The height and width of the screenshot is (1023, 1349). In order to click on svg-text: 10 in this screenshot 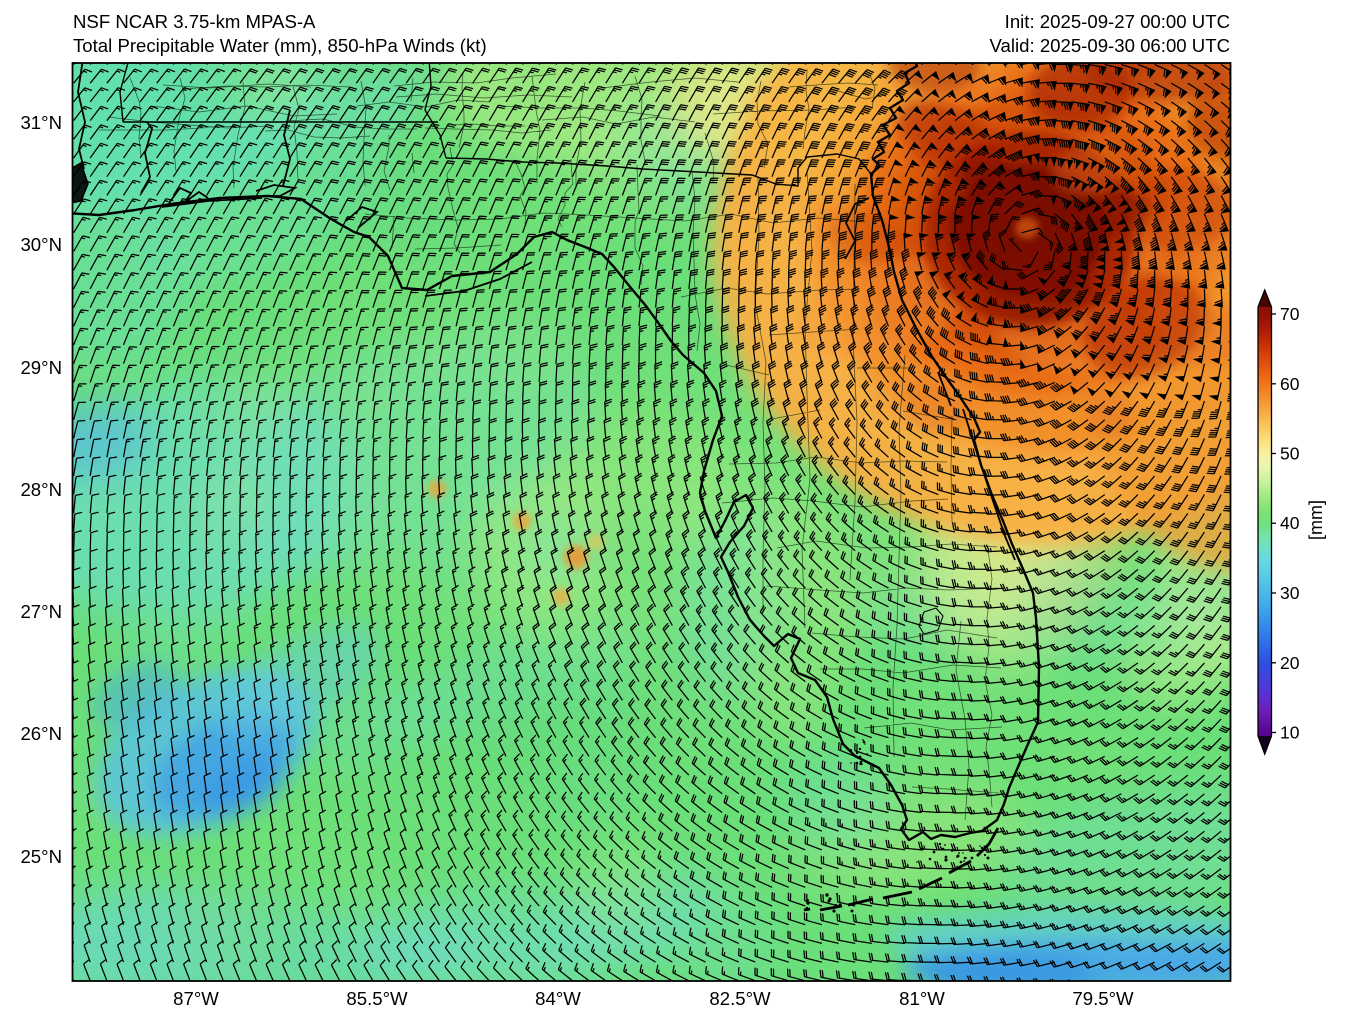, I will do `click(1290, 733)`.